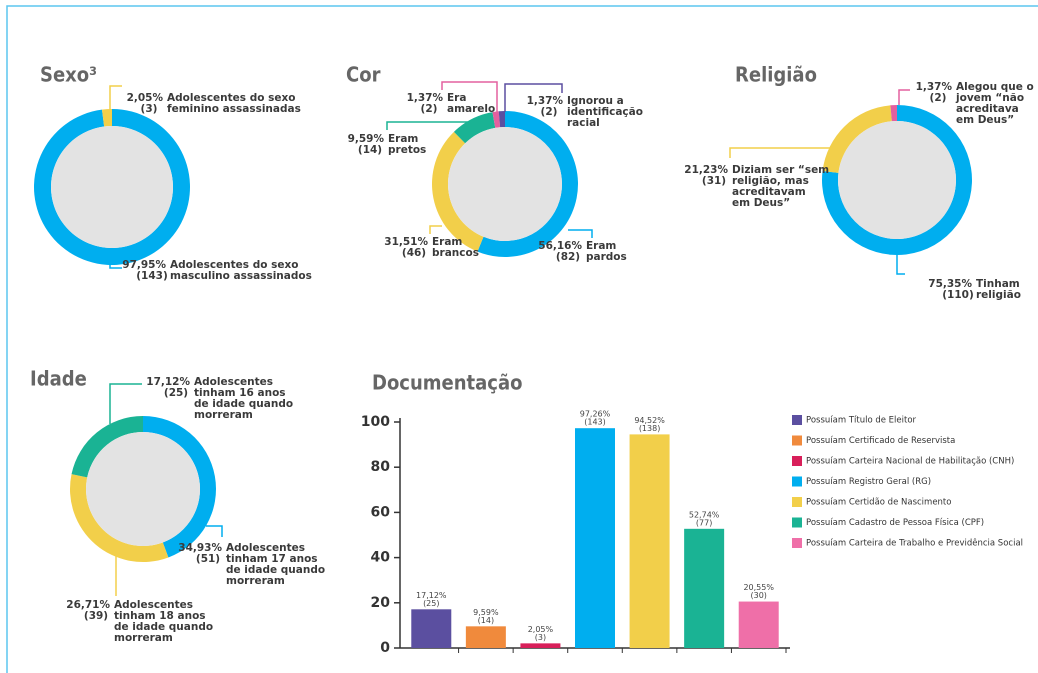 The image size is (1038, 673). What do you see at coordinates (583, 123) in the screenshot?
I see `slice-label: racial` at bounding box center [583, 123].